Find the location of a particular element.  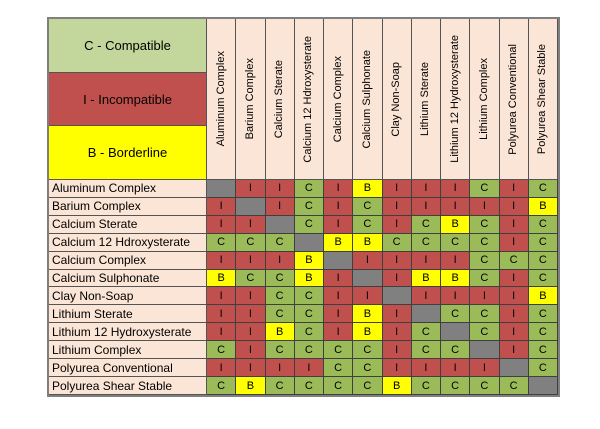

column-header-label: Lithium 12 Hydroxysterate is located at coordinates (454, 99).